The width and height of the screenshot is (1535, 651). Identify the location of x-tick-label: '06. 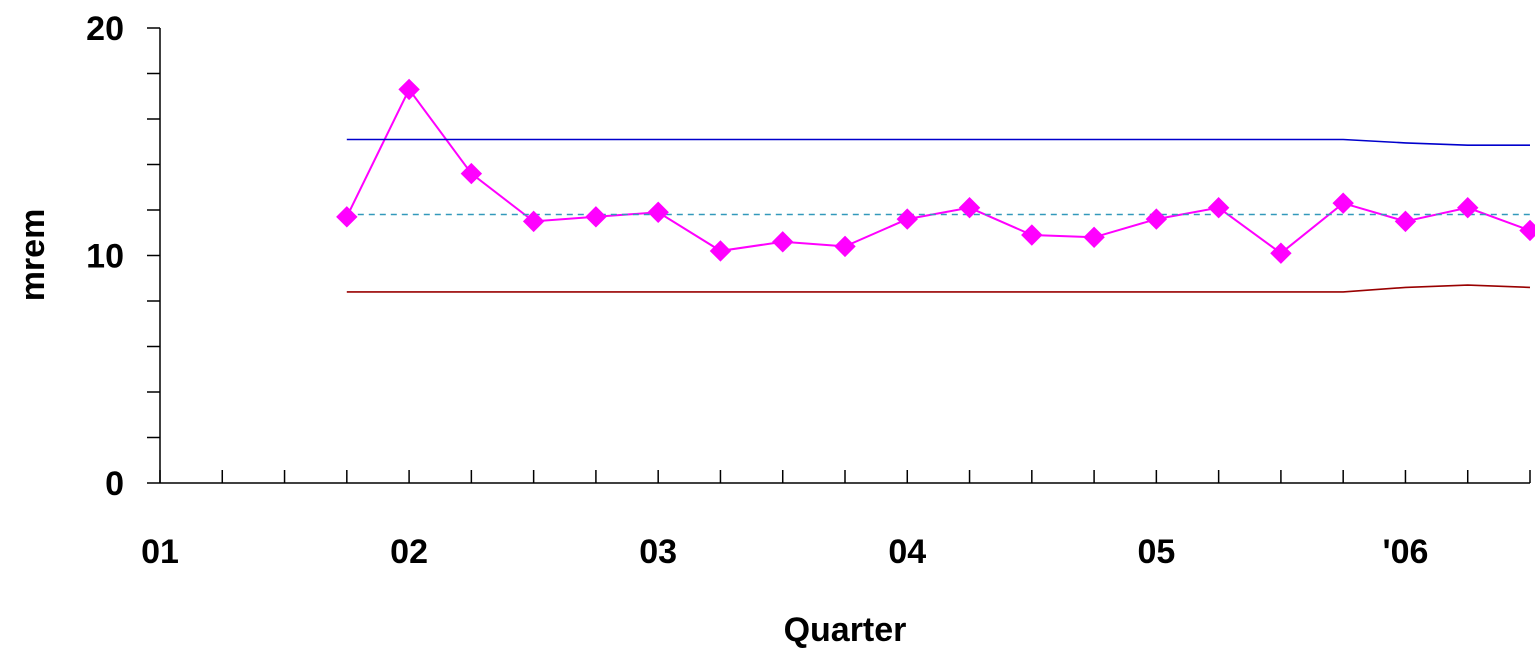
(1406, 552).